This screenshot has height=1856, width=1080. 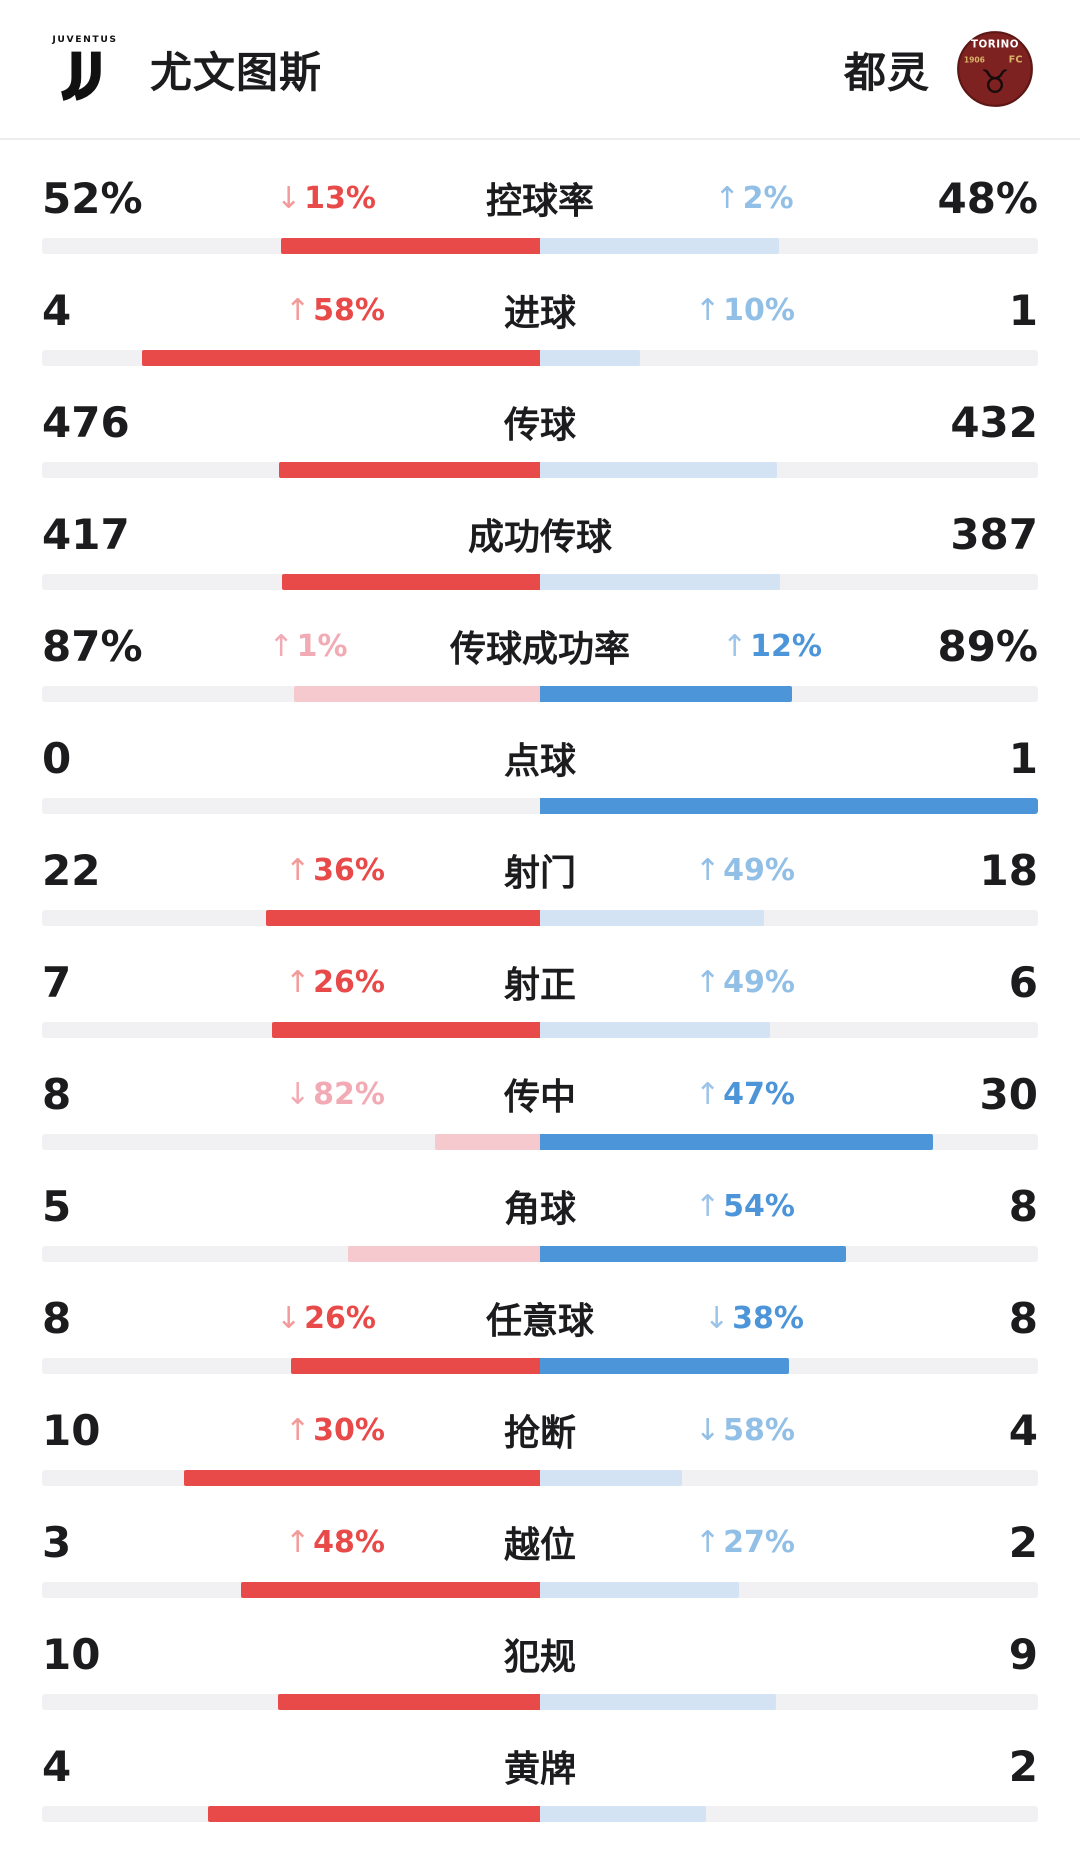 What do you see at coordinates (1023, 1430) in the screenshot?
I see `away-value: 4` at bounding box center [1023, 1430].